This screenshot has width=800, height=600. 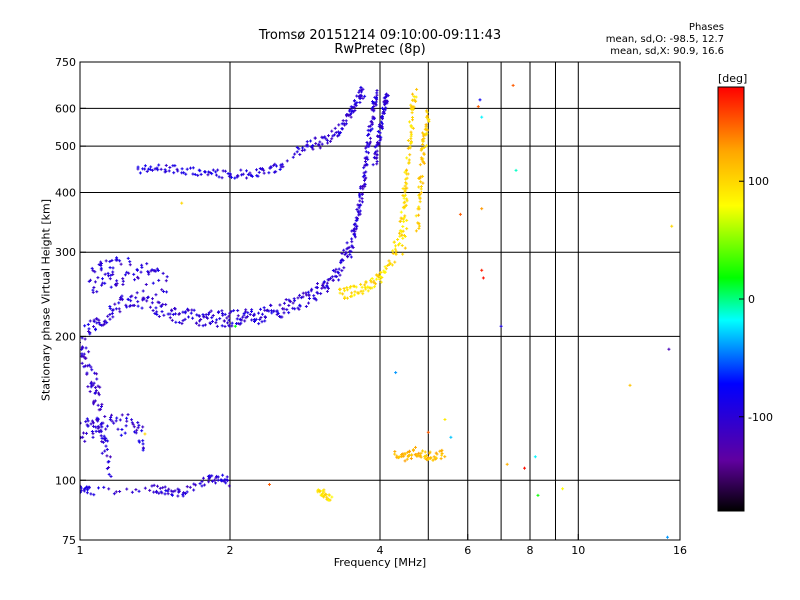 I want to click on y-tick-label: 750, so click(x=65, y=62).